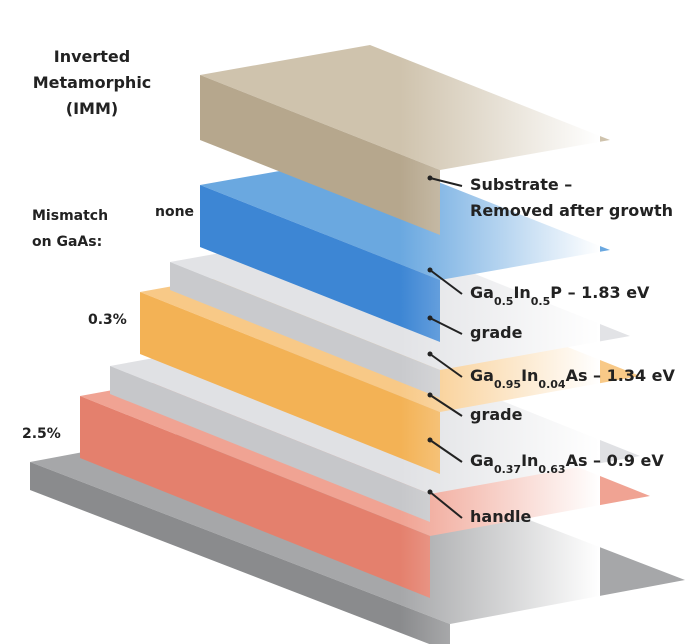 Image resolution: width=700 pixels, height=644 pixels. What do you see at coordinates (551, 469) in the screenshot?
I see `label-part: 0.63` at bounding box center [551, 469].